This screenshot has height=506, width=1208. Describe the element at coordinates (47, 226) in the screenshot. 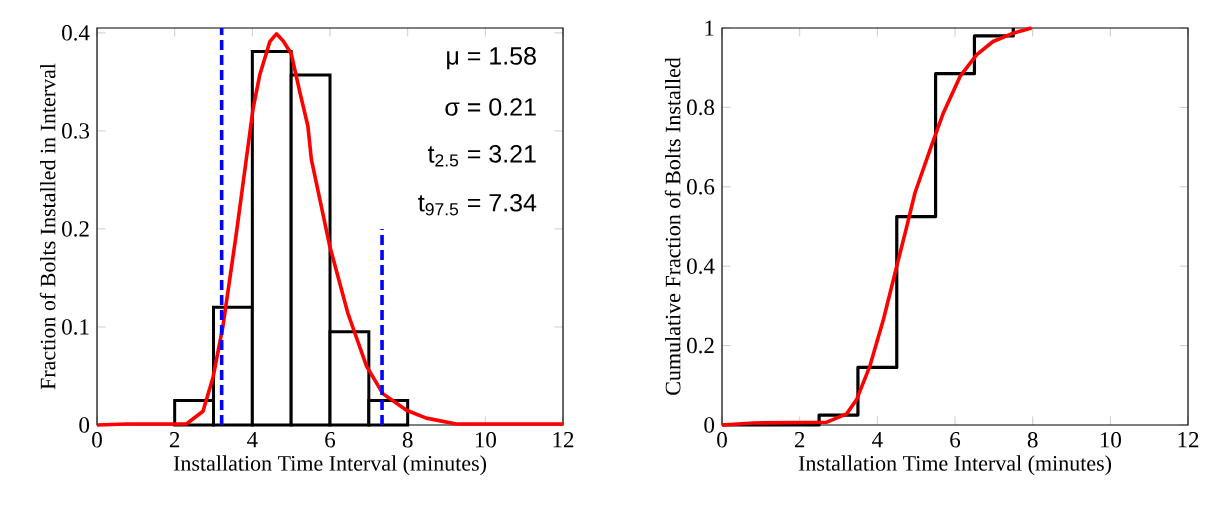

I see `y-axis-title: Fraction of Bolts Installed in Interval` at that location.